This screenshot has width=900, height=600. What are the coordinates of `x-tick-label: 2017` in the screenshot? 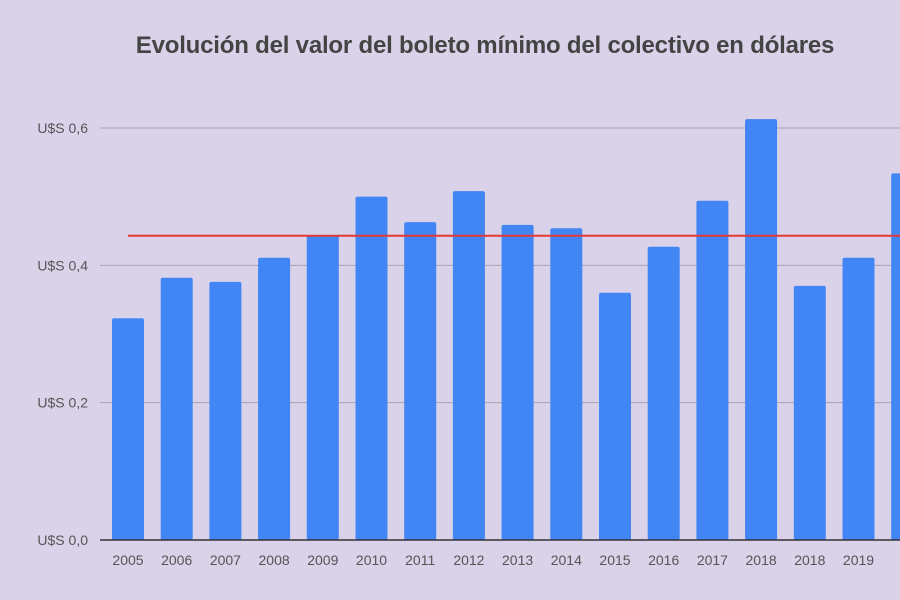 It's located at (712, 560).